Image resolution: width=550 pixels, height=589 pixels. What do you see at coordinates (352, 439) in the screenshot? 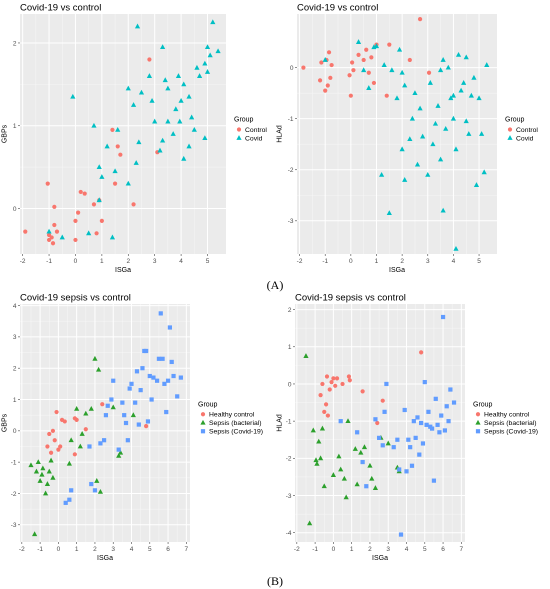
I see `series-sepsis-bacterial` at bounding box center [352, 439].